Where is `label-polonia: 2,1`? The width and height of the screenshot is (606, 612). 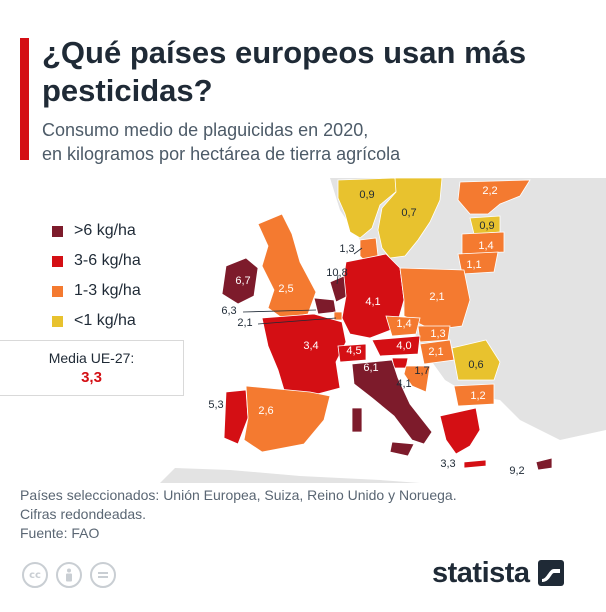
label-polonia: 2,1 is located at coordinates (436, 297).